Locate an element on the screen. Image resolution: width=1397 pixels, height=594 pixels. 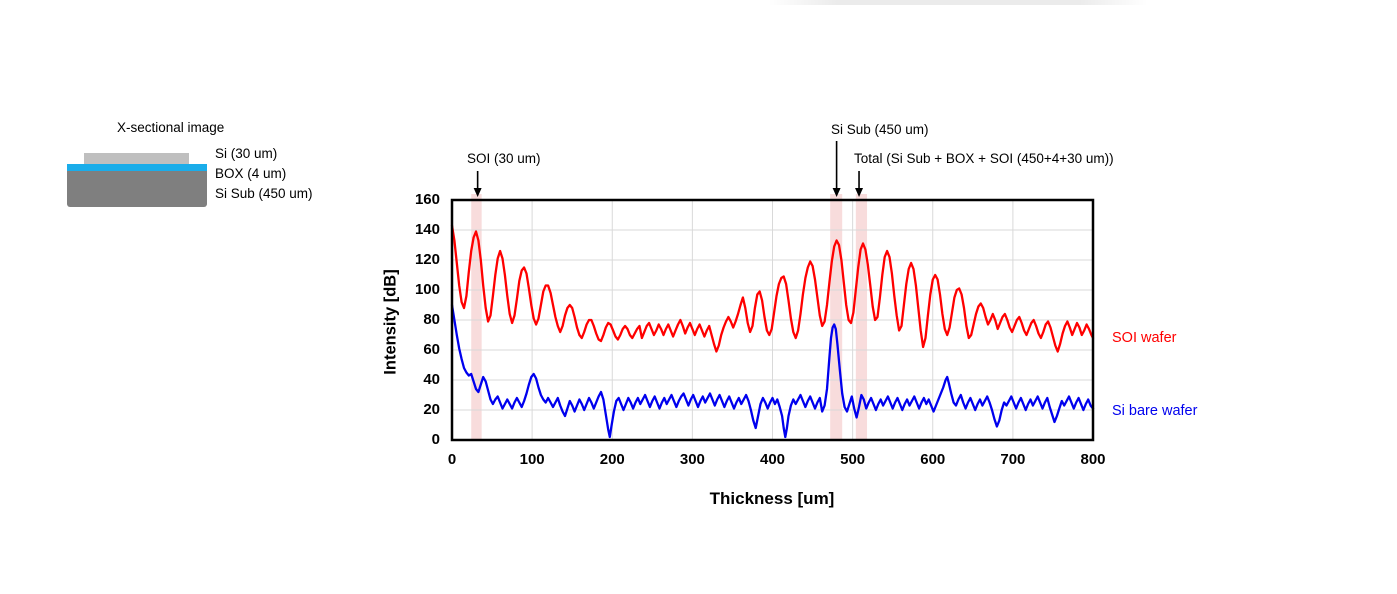
annotation-total: Total (Si Sub + BOX + SOI (450+4+30 um)) is located at coordinates (984, 158).